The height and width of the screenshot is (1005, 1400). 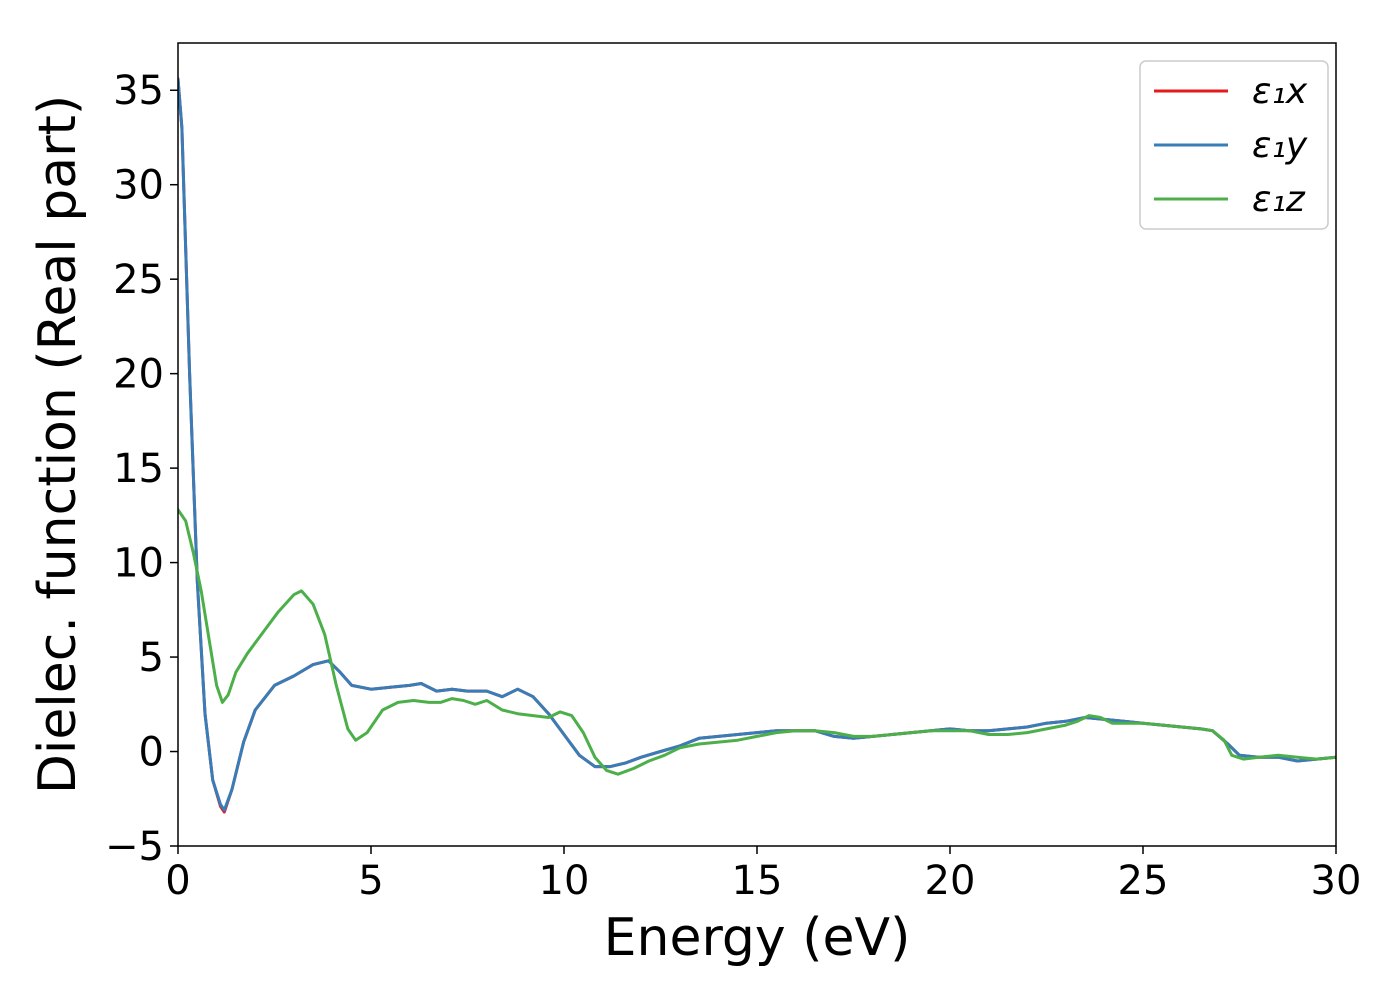 What do you see at coordinates (138, 564) in the screenshot?
I see `y-tick-label: 10` at bounding box center [138, 564].